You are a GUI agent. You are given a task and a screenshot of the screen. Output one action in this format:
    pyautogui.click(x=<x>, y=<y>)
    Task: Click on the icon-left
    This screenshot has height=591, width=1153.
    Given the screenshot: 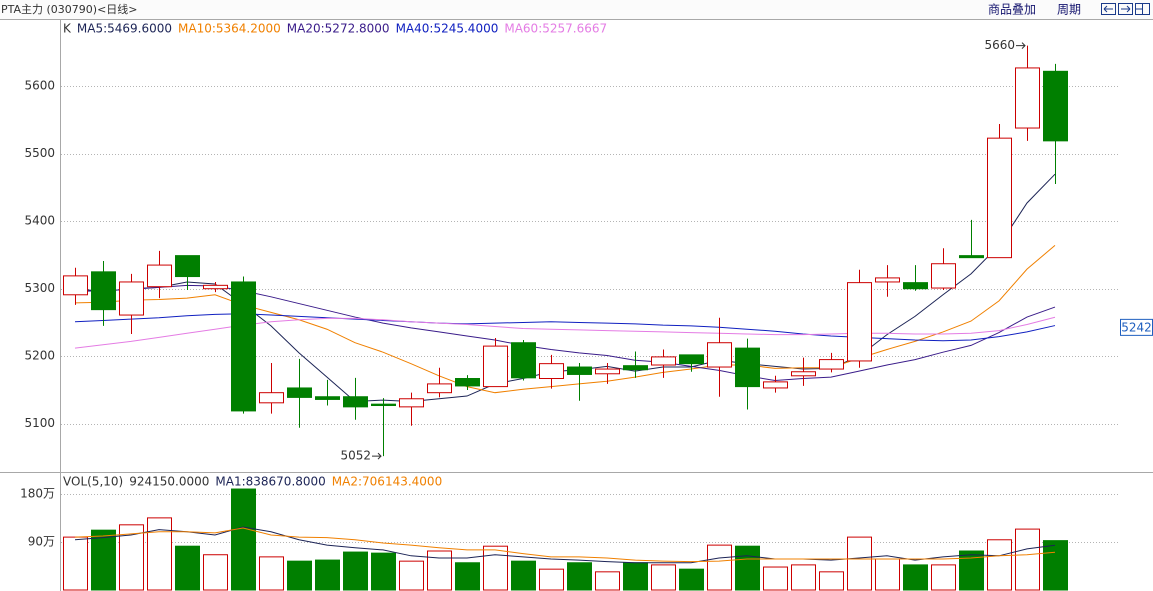 What is the action you would take?
    pyautogui.click(x=1108, y=9)
    